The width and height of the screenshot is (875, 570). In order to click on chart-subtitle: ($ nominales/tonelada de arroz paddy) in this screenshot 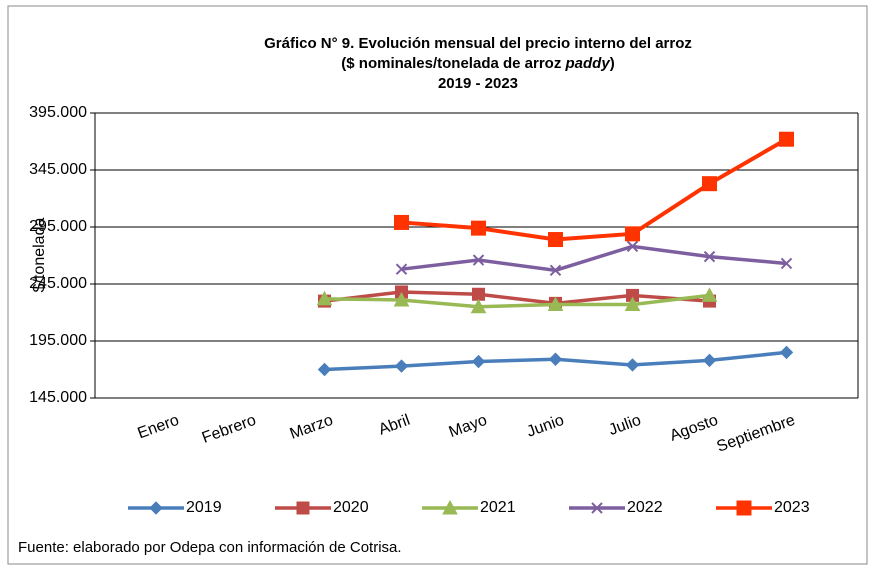, I will do `click(477, 63)`.